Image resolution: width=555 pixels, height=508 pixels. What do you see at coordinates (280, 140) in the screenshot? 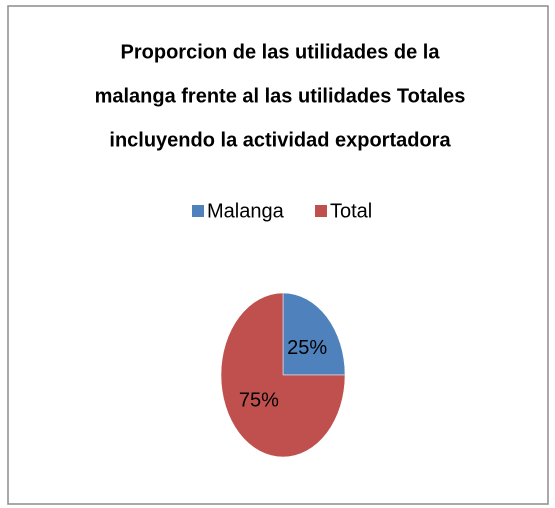
I see `chart-title: incluyendo la actividad exportadora` at bounding box center [280, 140].